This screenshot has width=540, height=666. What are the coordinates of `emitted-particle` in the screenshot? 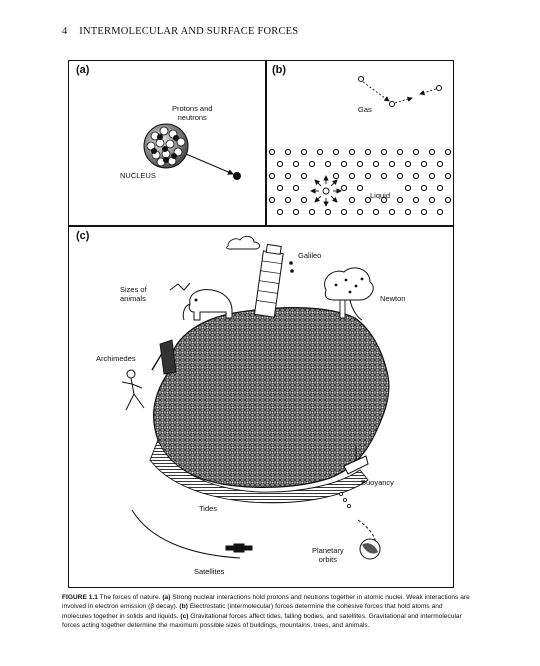 It's located at (237, 176).